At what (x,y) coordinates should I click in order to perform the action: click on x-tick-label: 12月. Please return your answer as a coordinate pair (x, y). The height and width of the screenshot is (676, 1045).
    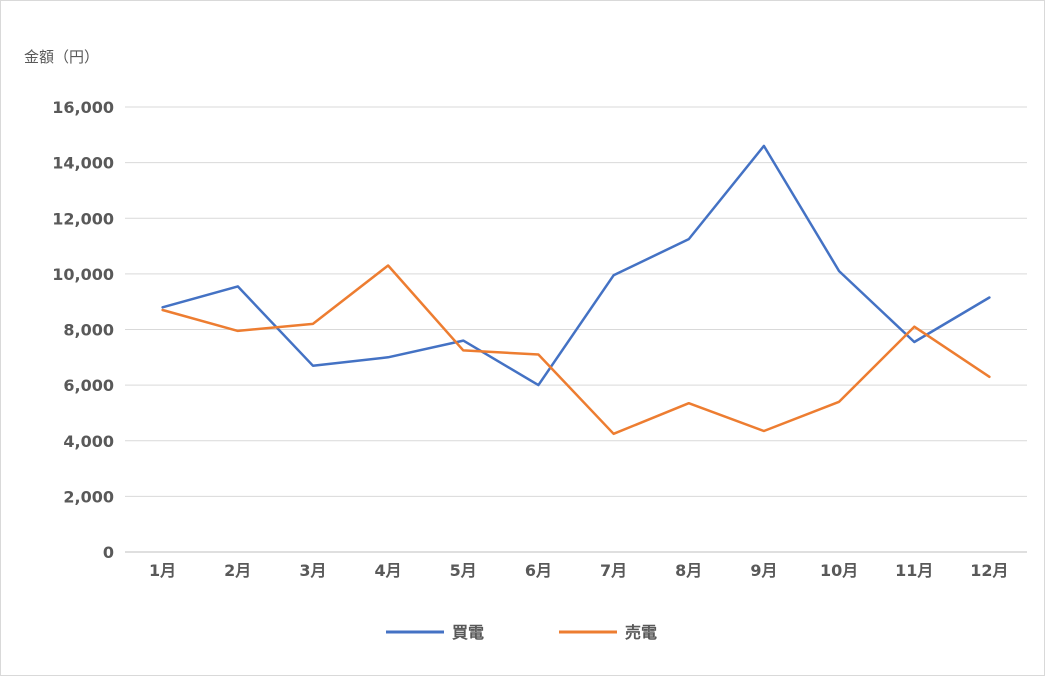
    Looking at the image, I should click on (989, 570).